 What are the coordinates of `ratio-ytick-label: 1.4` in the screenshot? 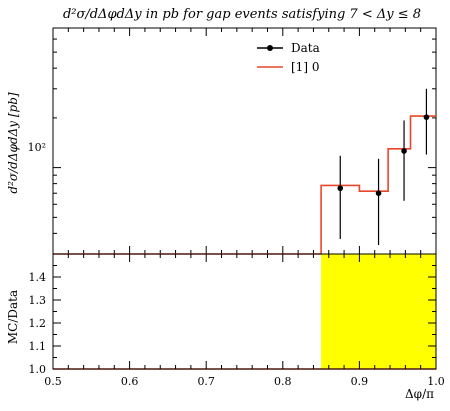 It's located at (38, 277).